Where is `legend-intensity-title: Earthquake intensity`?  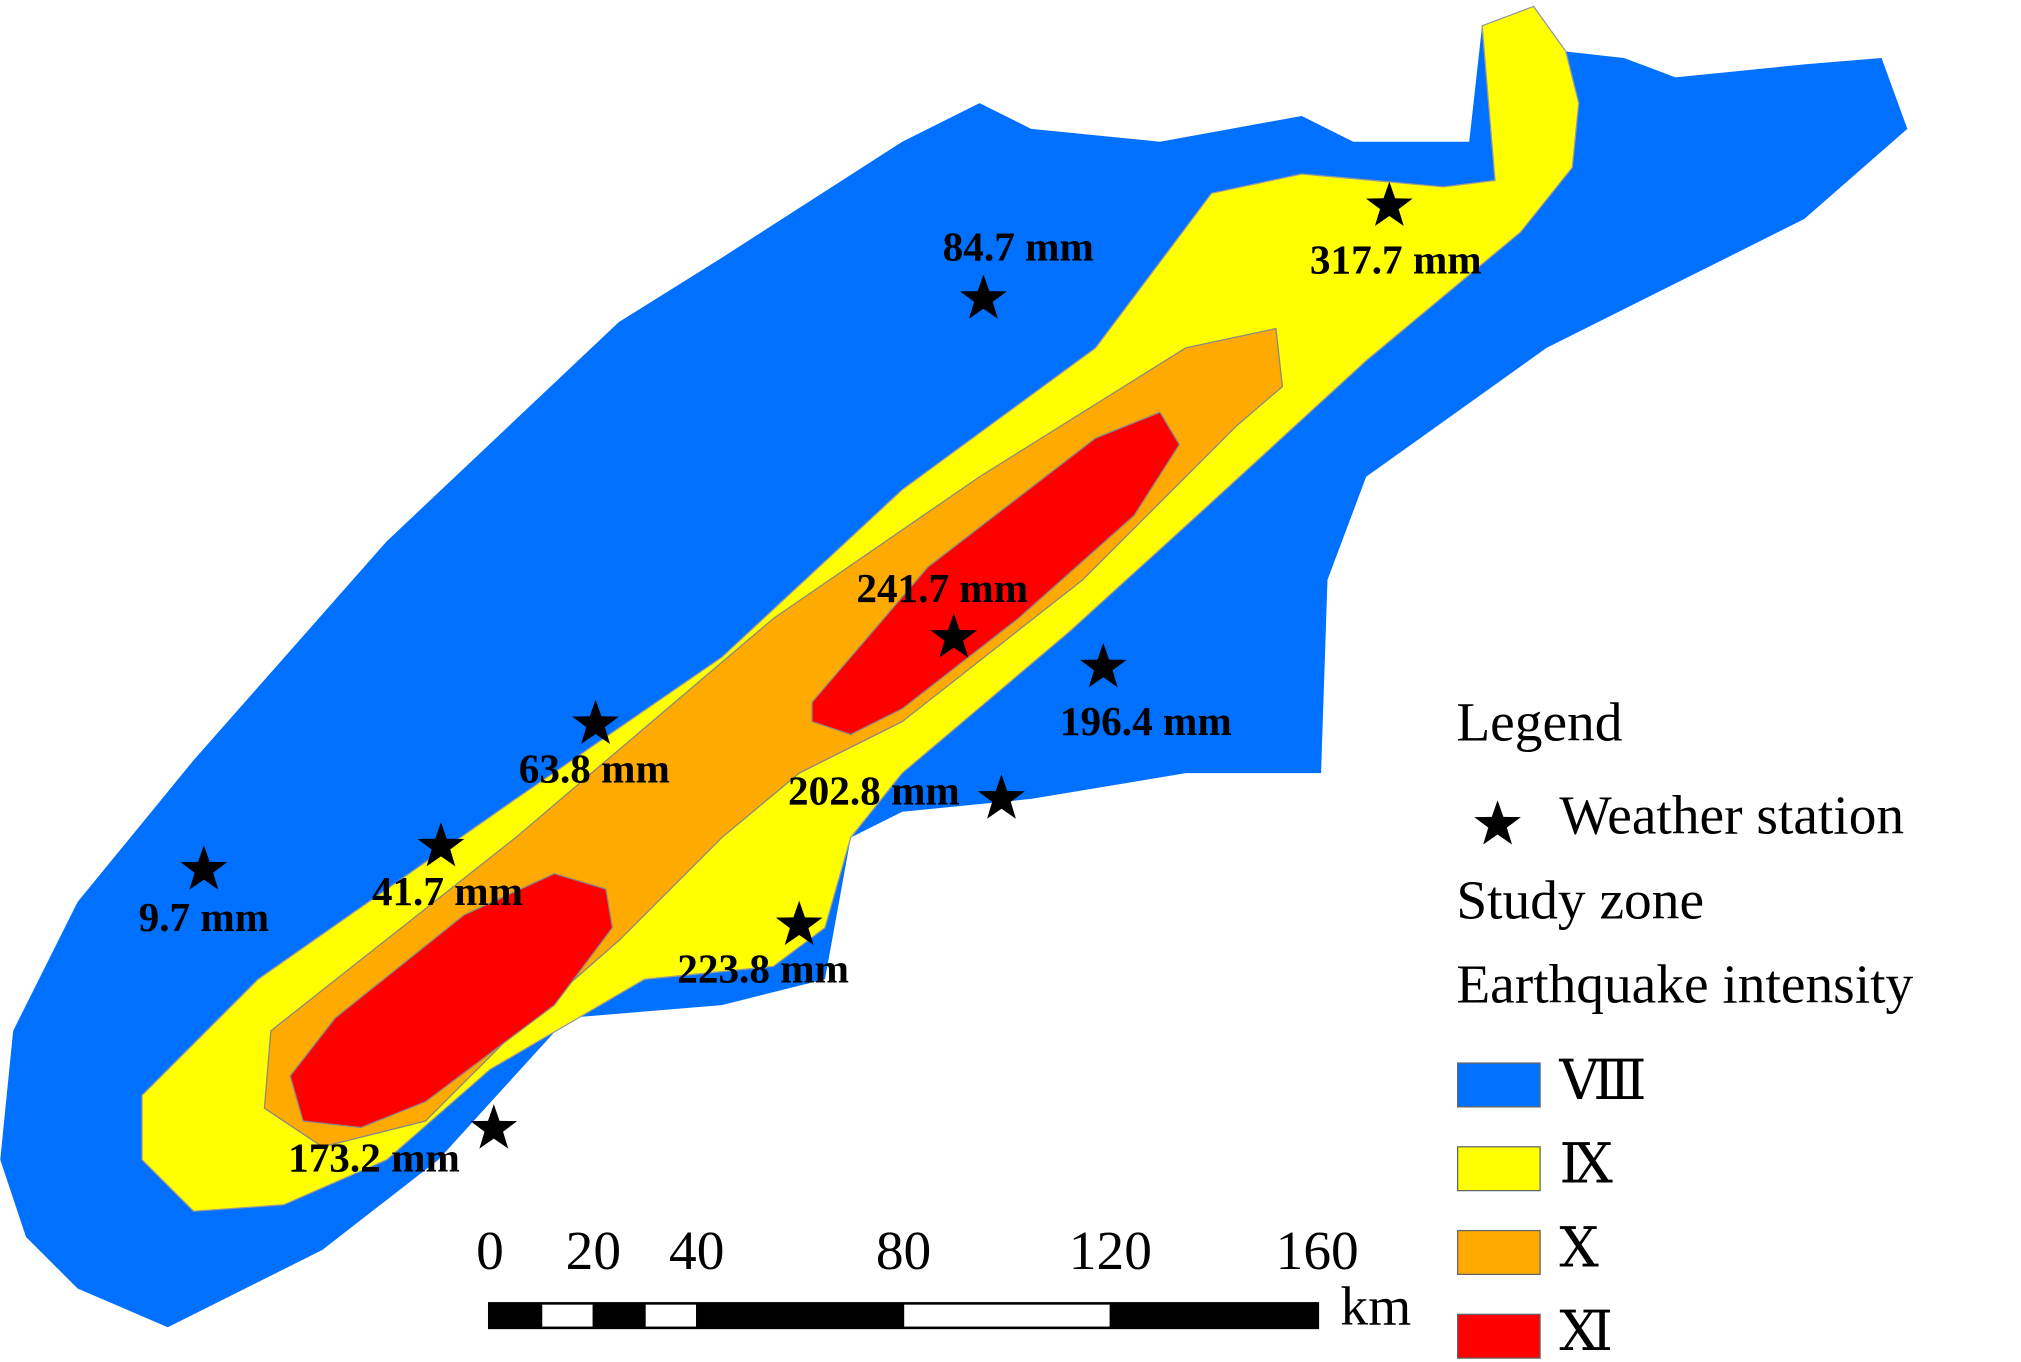
legend-intensity-title: Earthquake intensity is located at coordinates (1684, 983).